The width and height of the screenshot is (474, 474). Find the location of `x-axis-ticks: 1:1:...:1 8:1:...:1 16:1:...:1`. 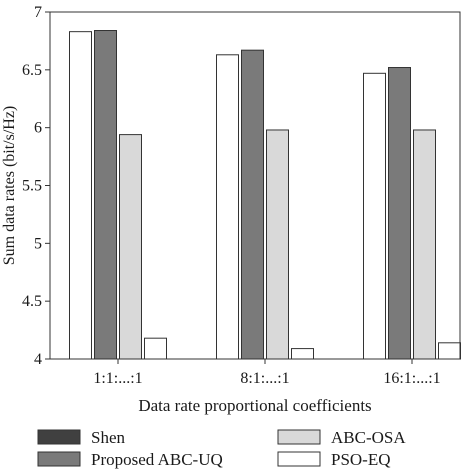

x-axis-ticks: 1:1:...:1 8:1:...:1 16:1:...:1 is located at coordinates (267, 373).